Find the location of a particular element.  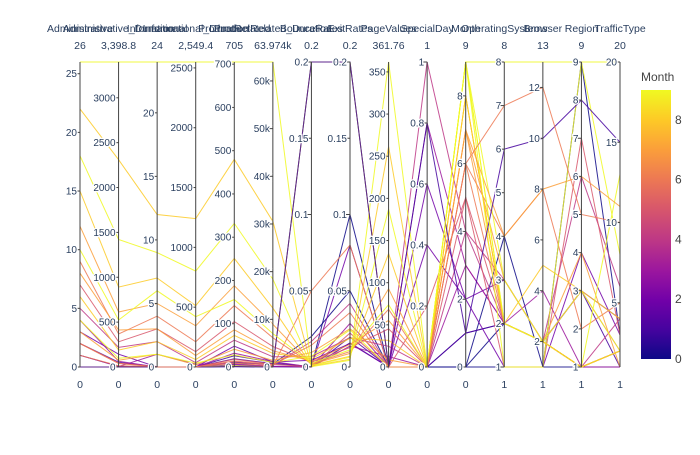

axis-title: OperatingSystems is located at coordinates (504, 29).